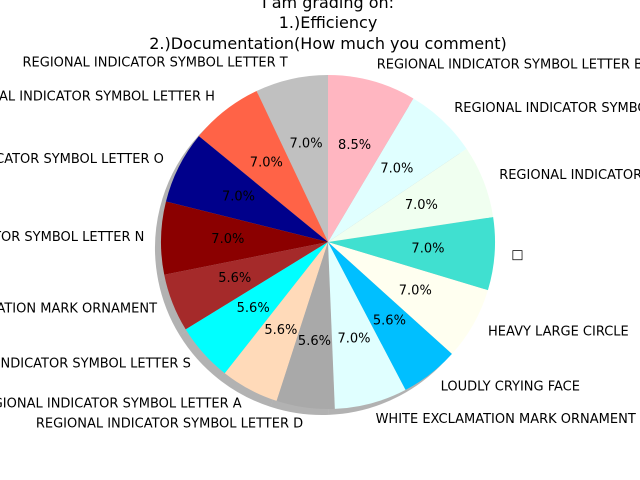  What do you see at coordinates (169, 424) in the screenshot?
I see `pie-slice-label-regional-indicator-symbol-letter-d: REGIONAL INDICATOR SYMBOL LETTER D` at bounding box center [169, 424].